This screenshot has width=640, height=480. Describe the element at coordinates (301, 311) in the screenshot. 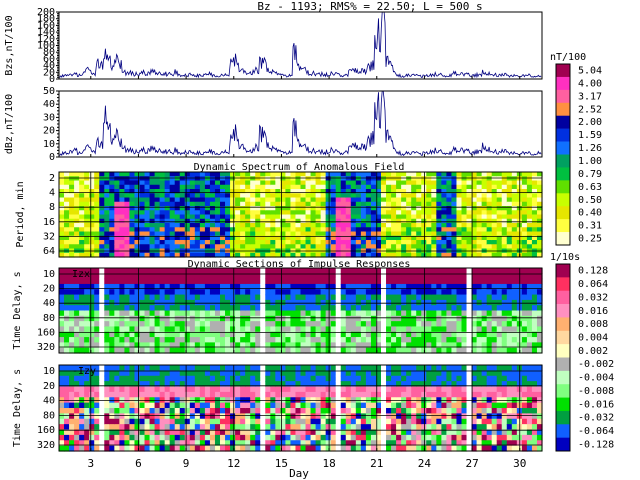

I see `izx-cells` at that location.